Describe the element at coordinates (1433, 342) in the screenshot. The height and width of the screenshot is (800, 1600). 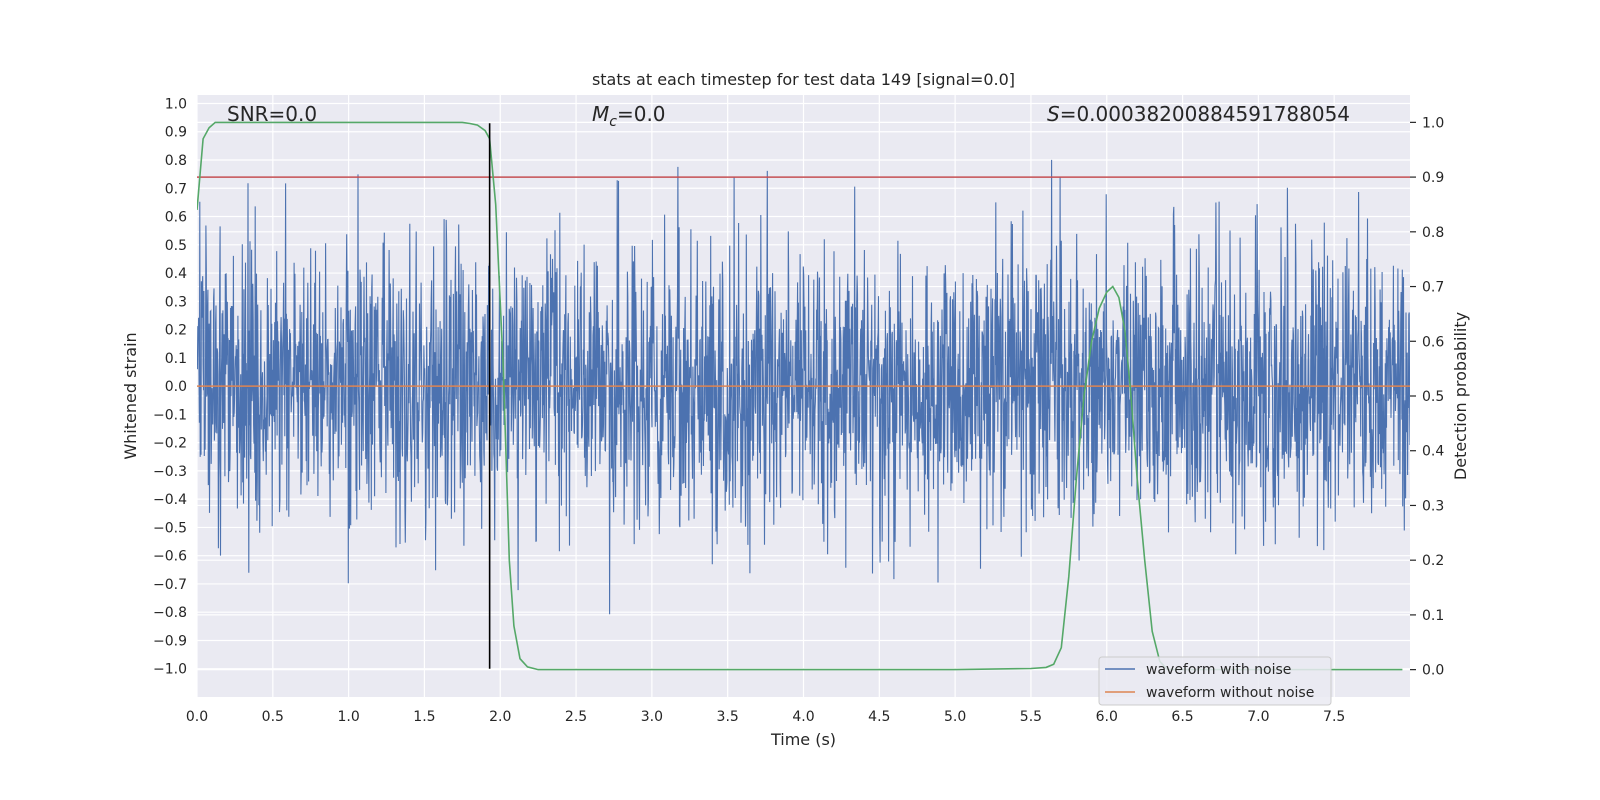
I see `y2-tick-label: 0.6` at that location.